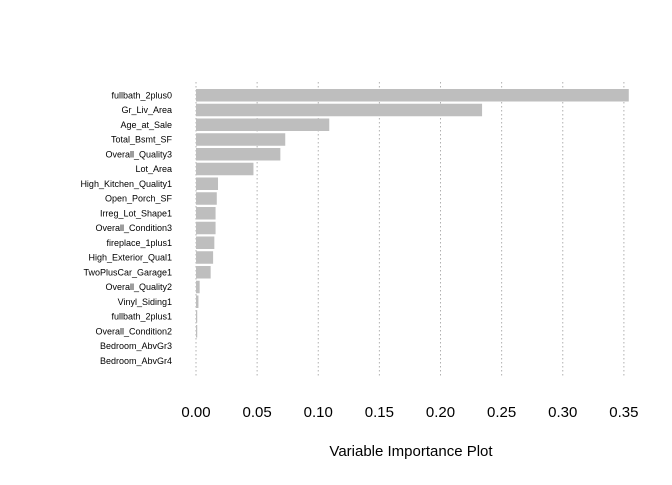 The height and width of the screenshot is (485, 672). I want to click on bar-high-kitchen-quality1, so click(207, 183).